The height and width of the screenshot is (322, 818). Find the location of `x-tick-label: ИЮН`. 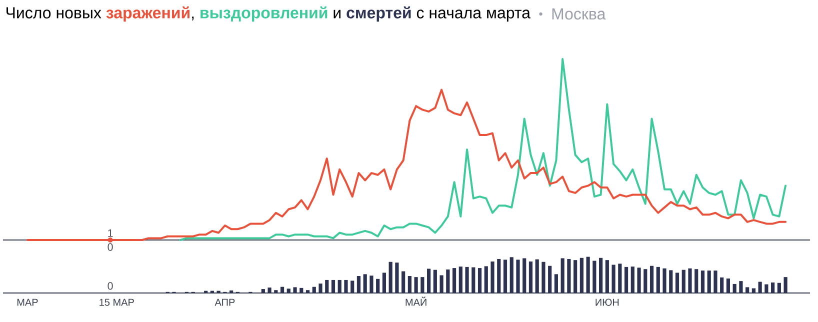

x-tick-label: ИЮН is located at coordinates (607, 302).